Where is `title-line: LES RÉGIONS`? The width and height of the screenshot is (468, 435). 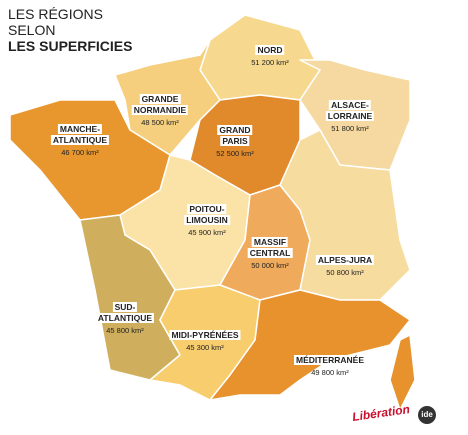 title-line: LES RÉGIONS is located at coordinates (55, 14).